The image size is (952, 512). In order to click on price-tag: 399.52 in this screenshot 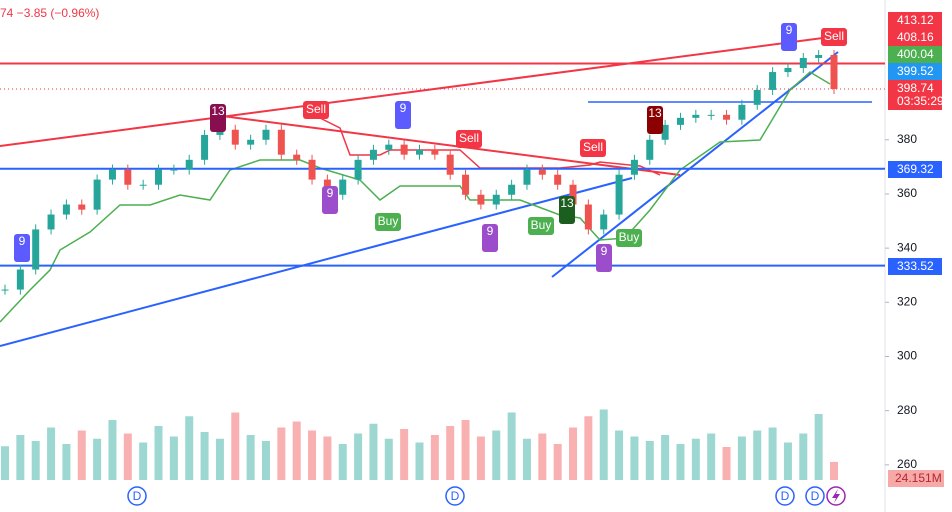, I will do `click(915, 71)`.